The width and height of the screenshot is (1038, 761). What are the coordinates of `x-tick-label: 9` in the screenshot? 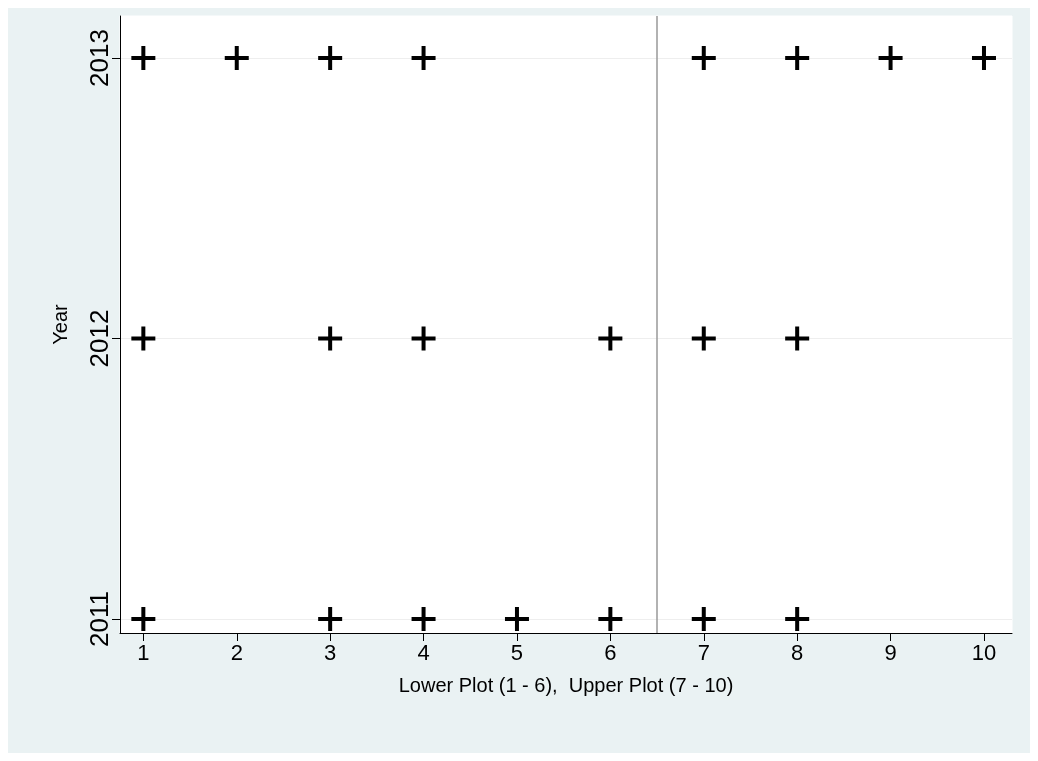 It's located at (890, 652).